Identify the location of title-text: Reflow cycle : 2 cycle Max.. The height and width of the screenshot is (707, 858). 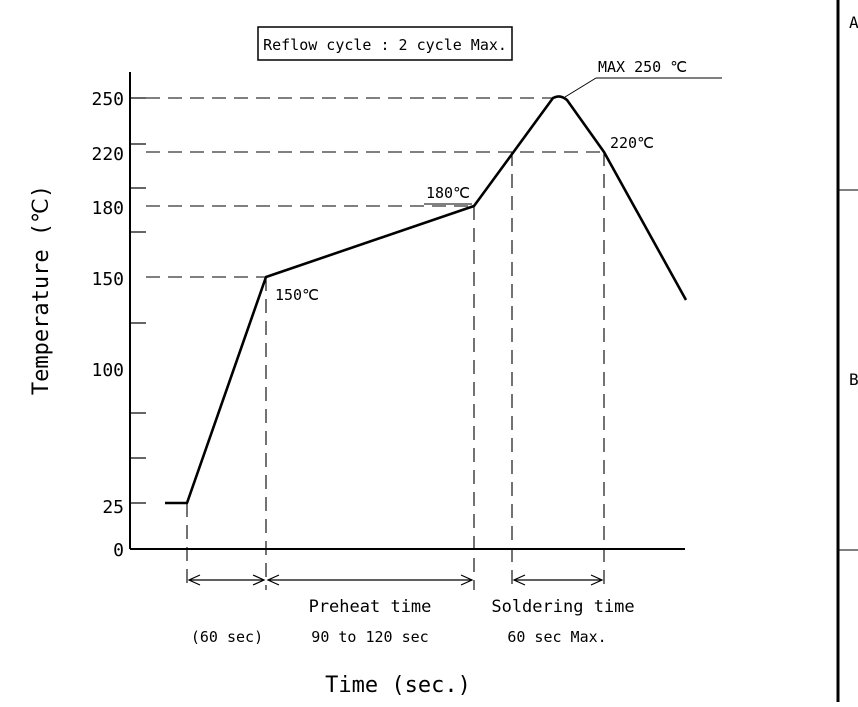
(385, 45).